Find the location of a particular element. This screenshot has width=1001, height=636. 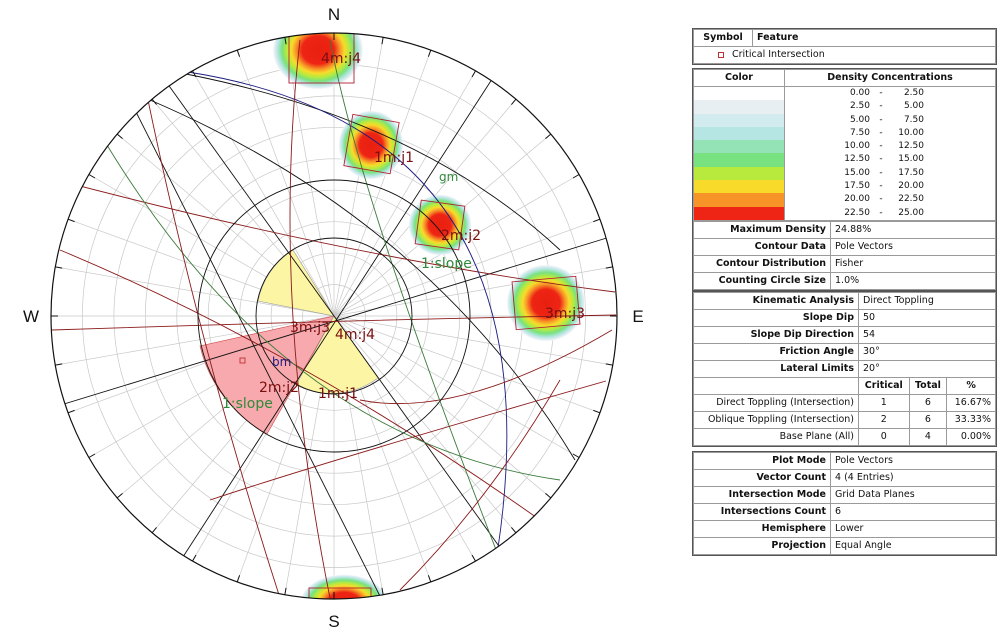

legend-row-critical-intersection: Critical Intersection is located at coordinates (844, 55).